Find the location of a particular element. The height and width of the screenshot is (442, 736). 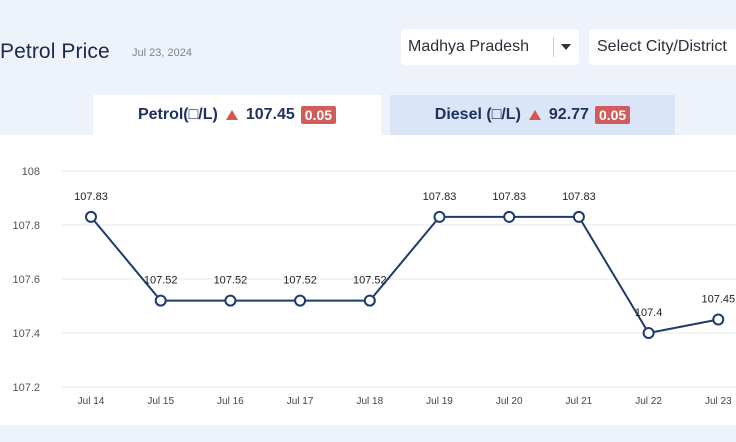

city-select: Select City/District is located at coordinates (662, 47).